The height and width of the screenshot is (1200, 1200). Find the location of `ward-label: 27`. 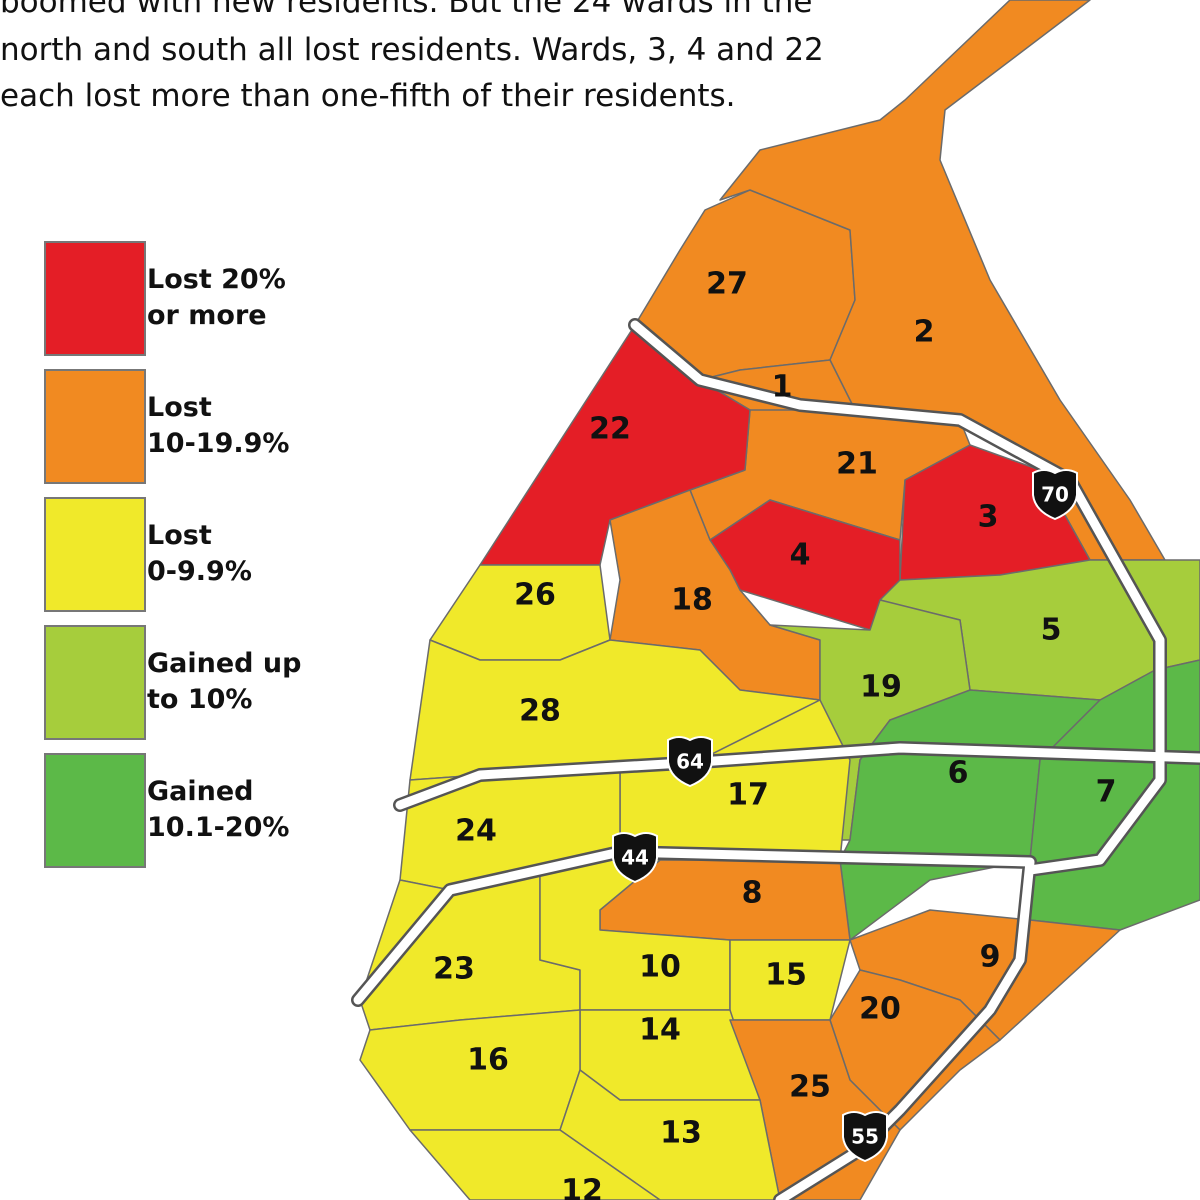

ward-label: 27 is located at coordinates (727, 284).